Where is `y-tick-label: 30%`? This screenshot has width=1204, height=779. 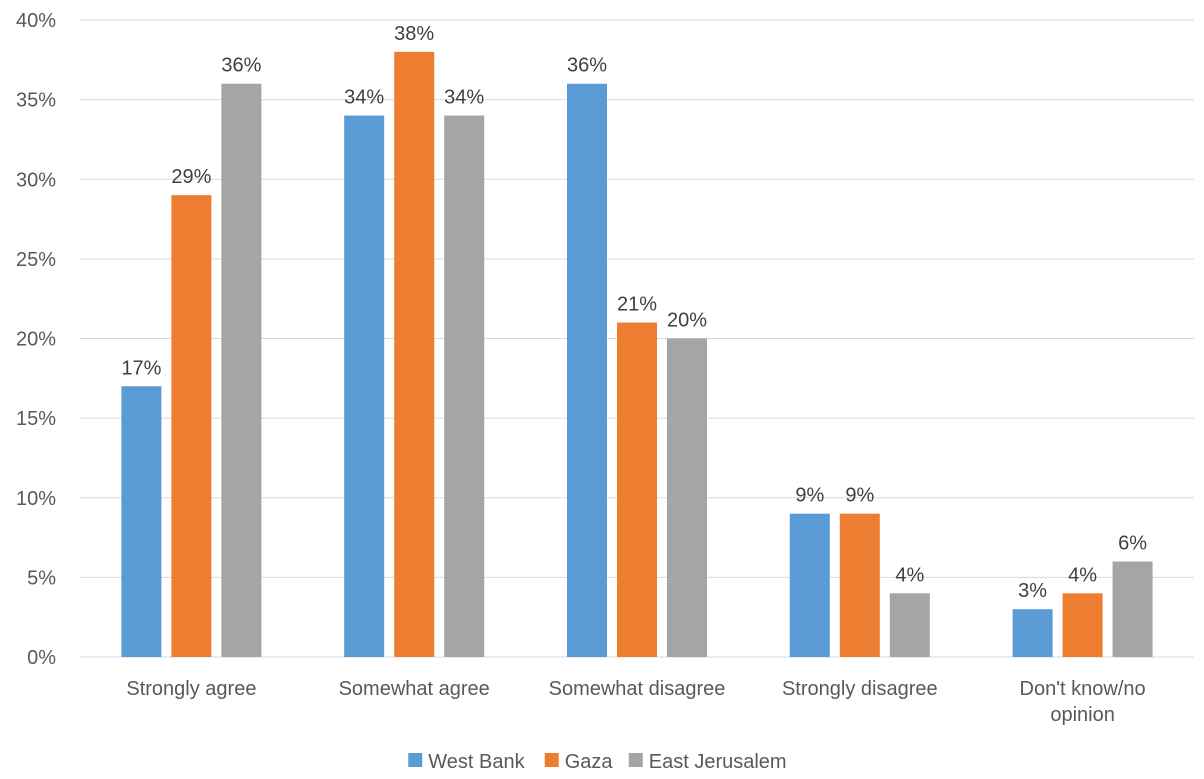 y-tick-label: 30% is located at coordinates (36, 180).